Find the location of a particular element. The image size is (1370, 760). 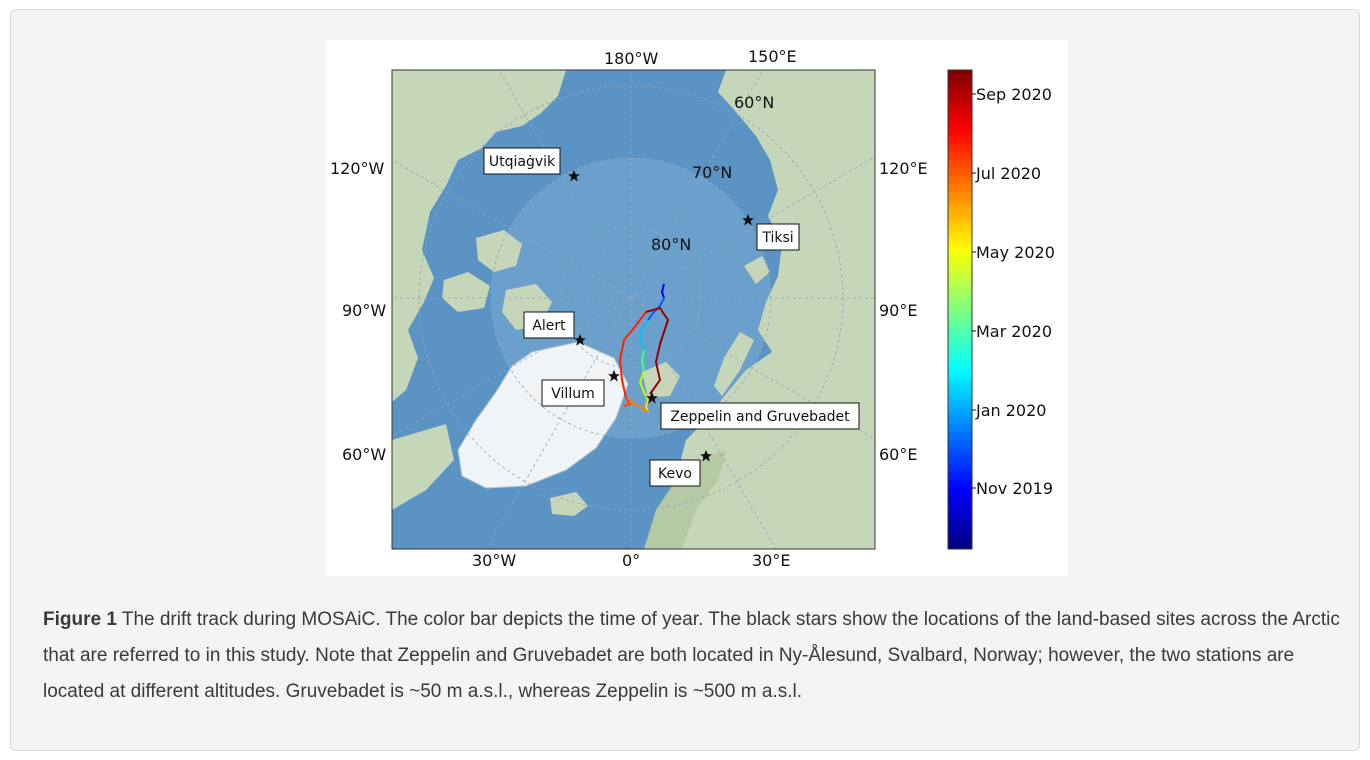

site-label-utqiagvik: Utqiaġvik is located at coordinates (522, 162).